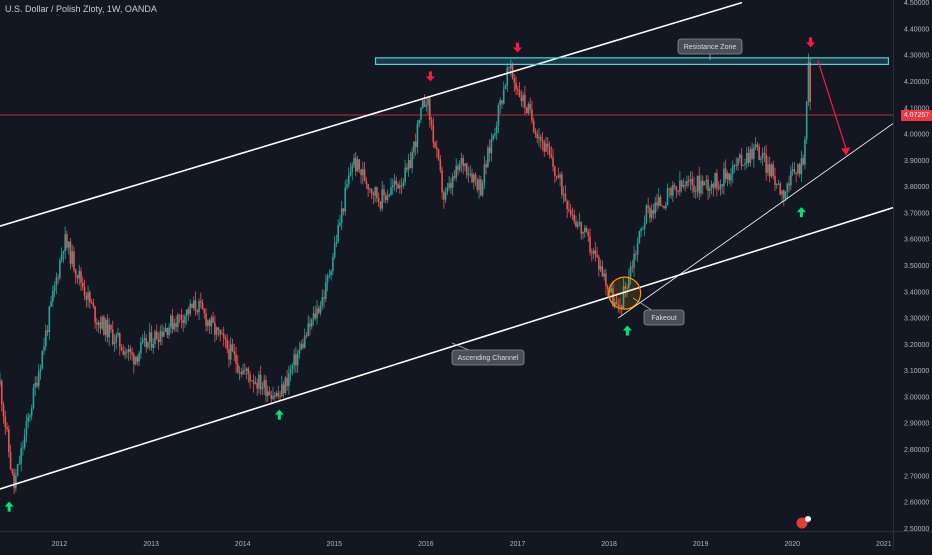  I want to click on x-tick-label: 2018, so click(609, 544).